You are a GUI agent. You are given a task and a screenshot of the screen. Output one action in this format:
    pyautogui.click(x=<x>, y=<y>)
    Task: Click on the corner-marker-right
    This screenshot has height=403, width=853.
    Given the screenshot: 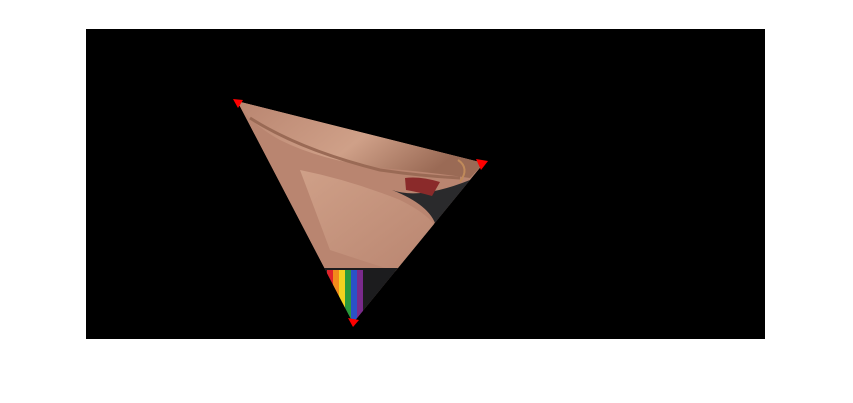 What is the action you would take?
    pyautogui.click(x=482, y=164)
    